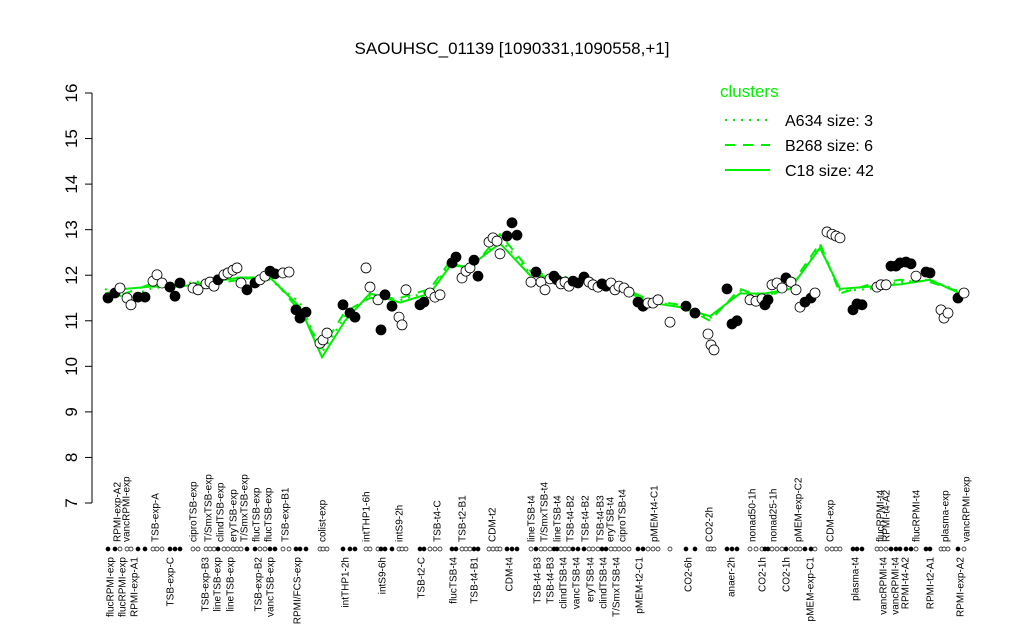  I want to click on sample-label: TSB-t2-B1, so click(463, 518).